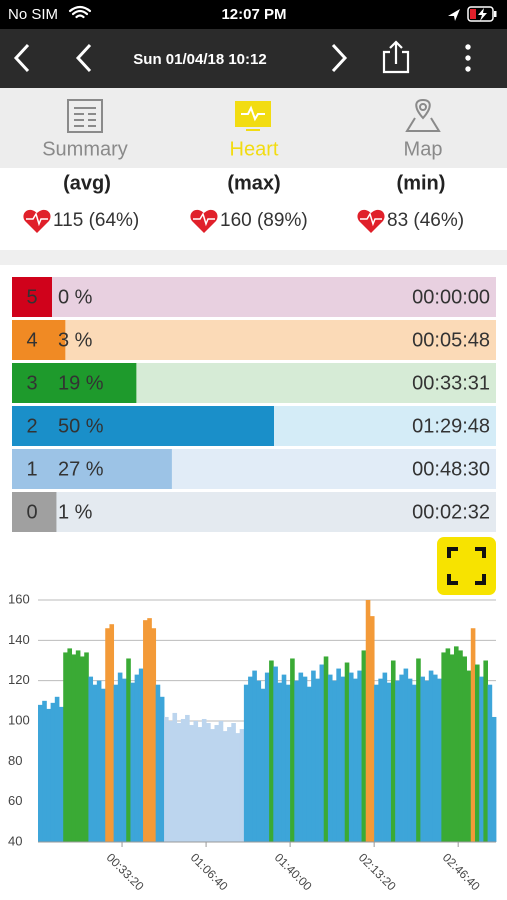 Image resolution: width=507 pixels, height=900 pixels. Describe the element at coordinates (15, 760) in the screenshot. I see `y-tick-label: 80` at that location.